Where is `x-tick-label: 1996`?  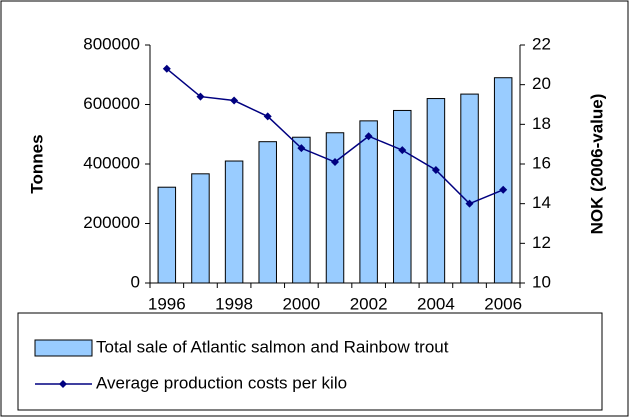
x-tick-label: 1996 is located at coordinates (167, 303).